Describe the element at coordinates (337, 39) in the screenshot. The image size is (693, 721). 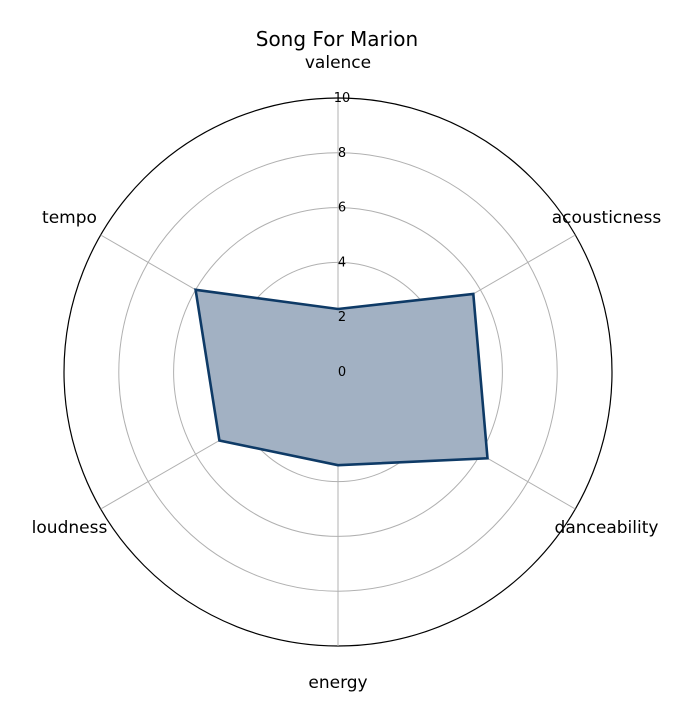
I see `chart-title: Song For Marion` at that location.